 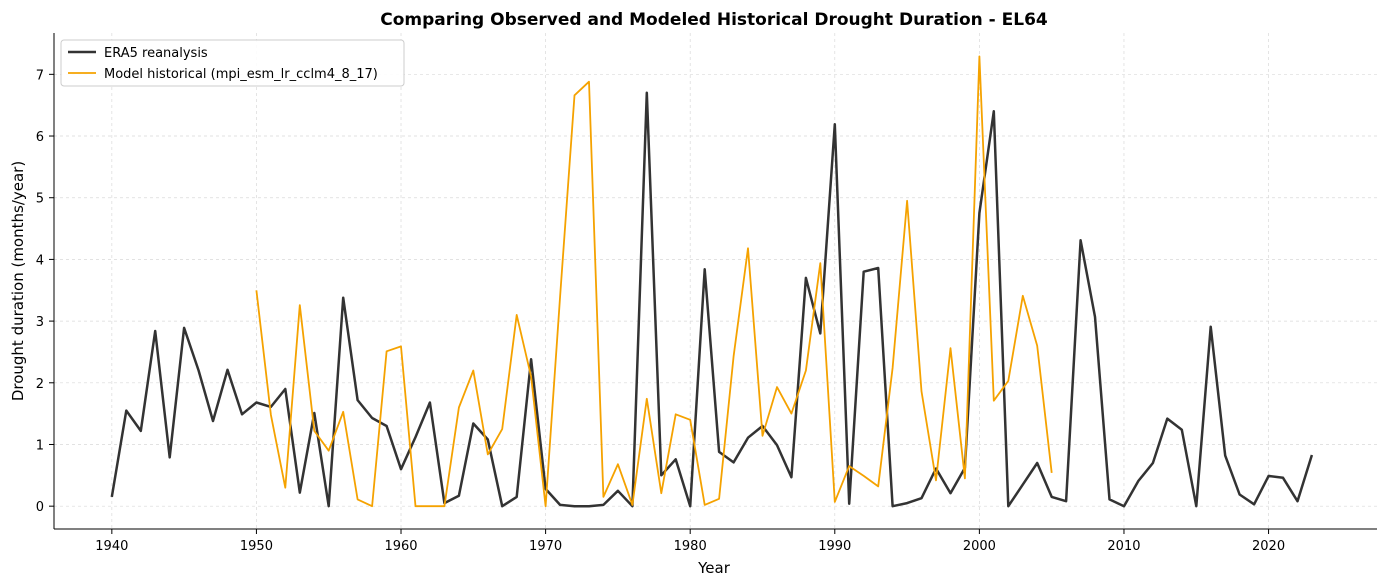 I want to click on y-tick-label: 3, so click(x=40, y=322).